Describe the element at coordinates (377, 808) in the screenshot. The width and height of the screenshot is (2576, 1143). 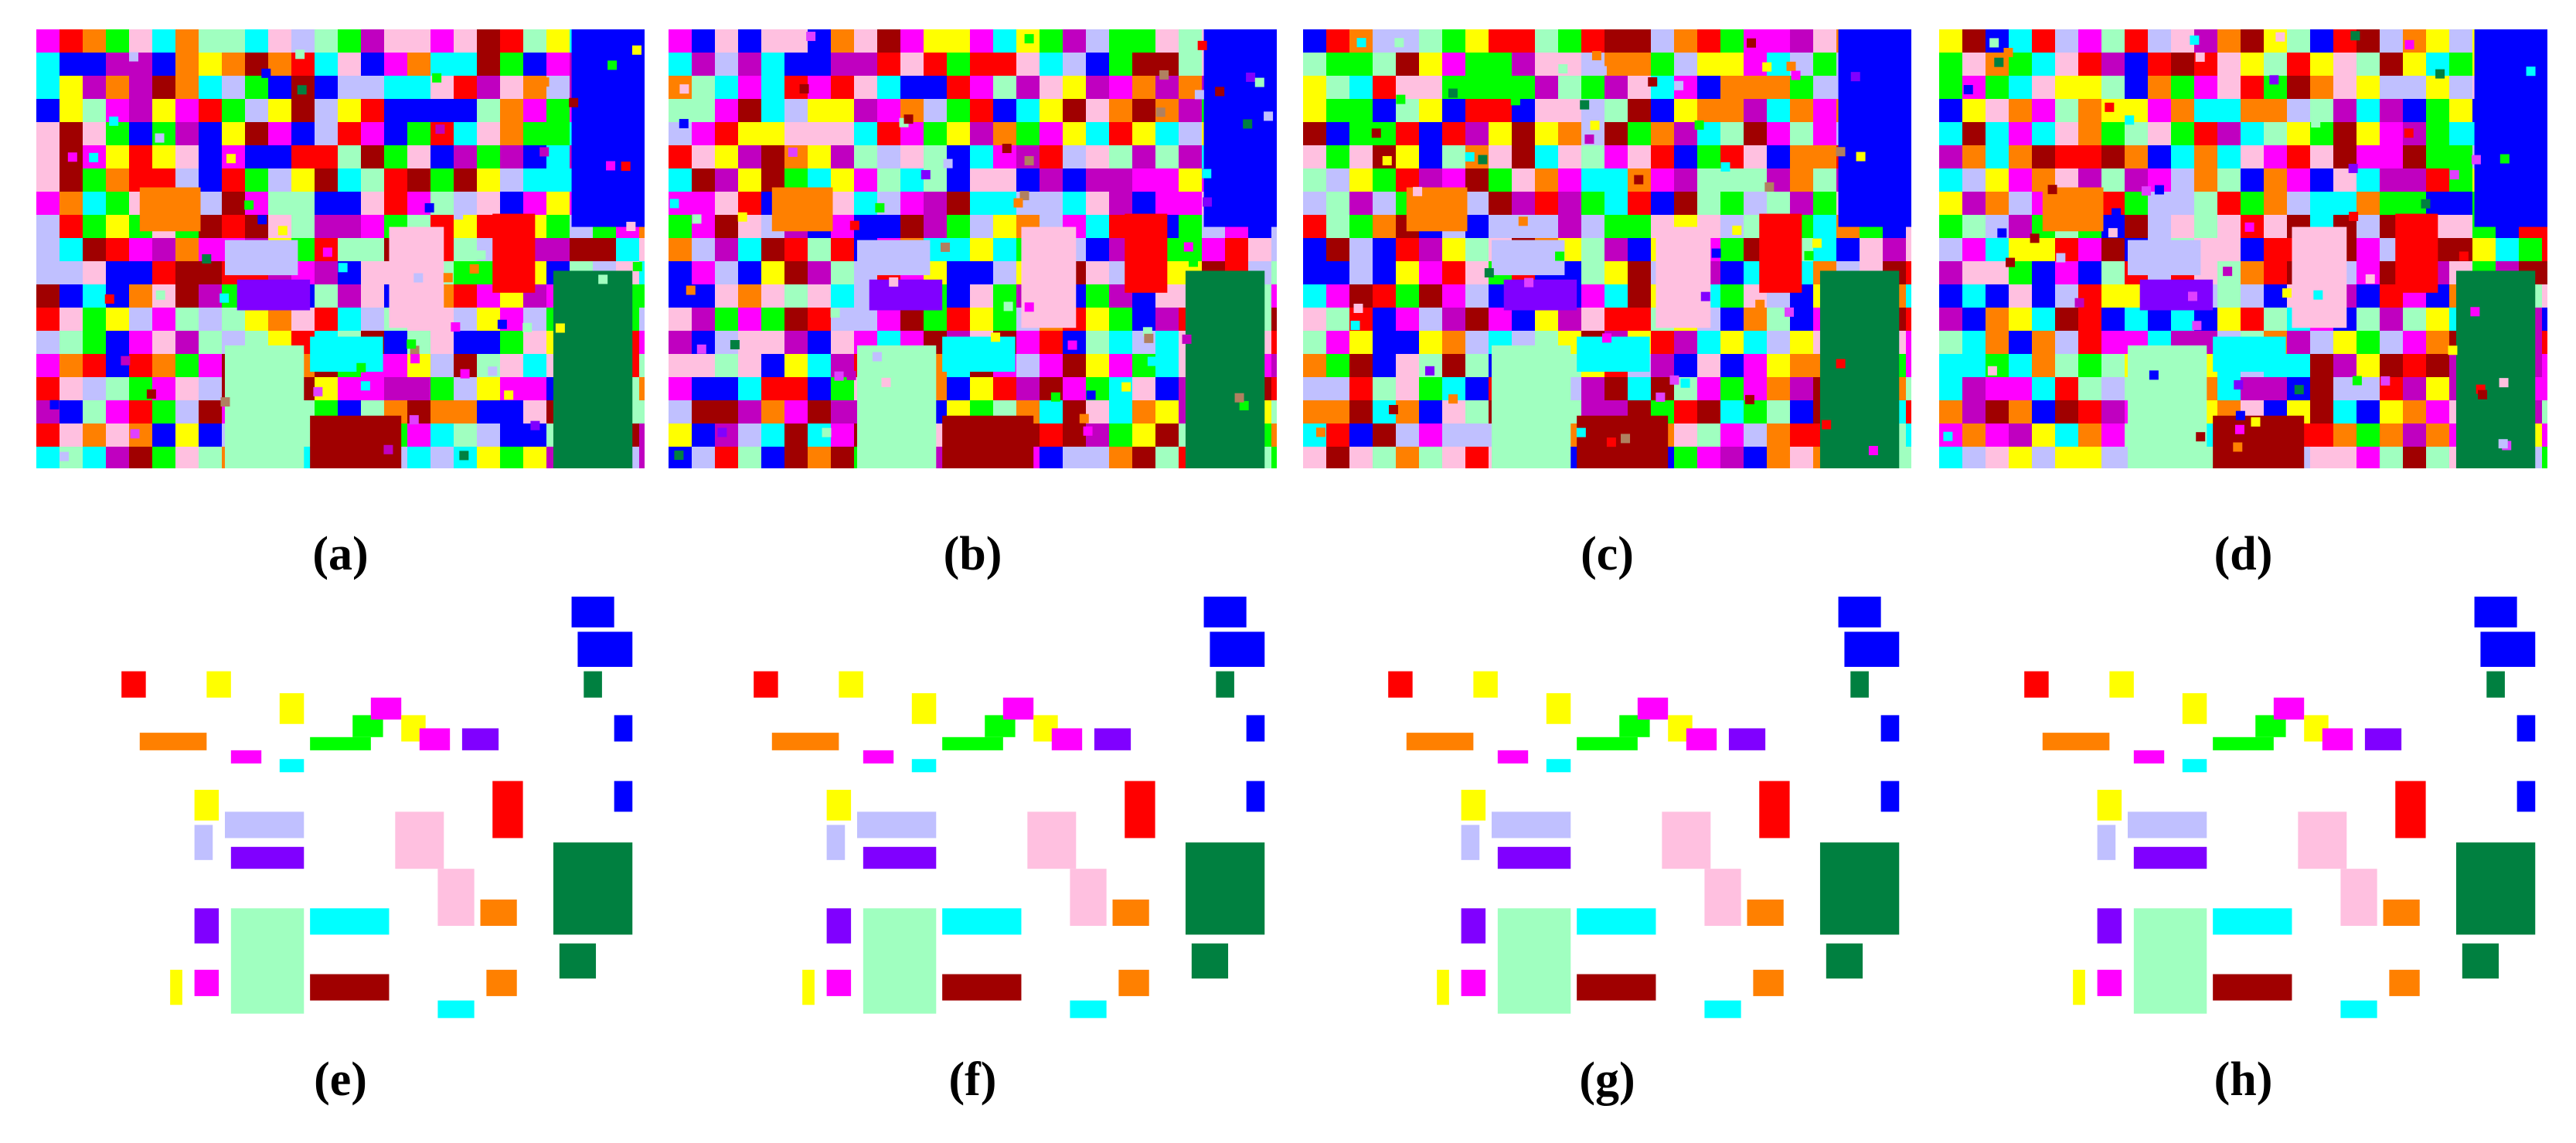
I see `classification-map` at that location.